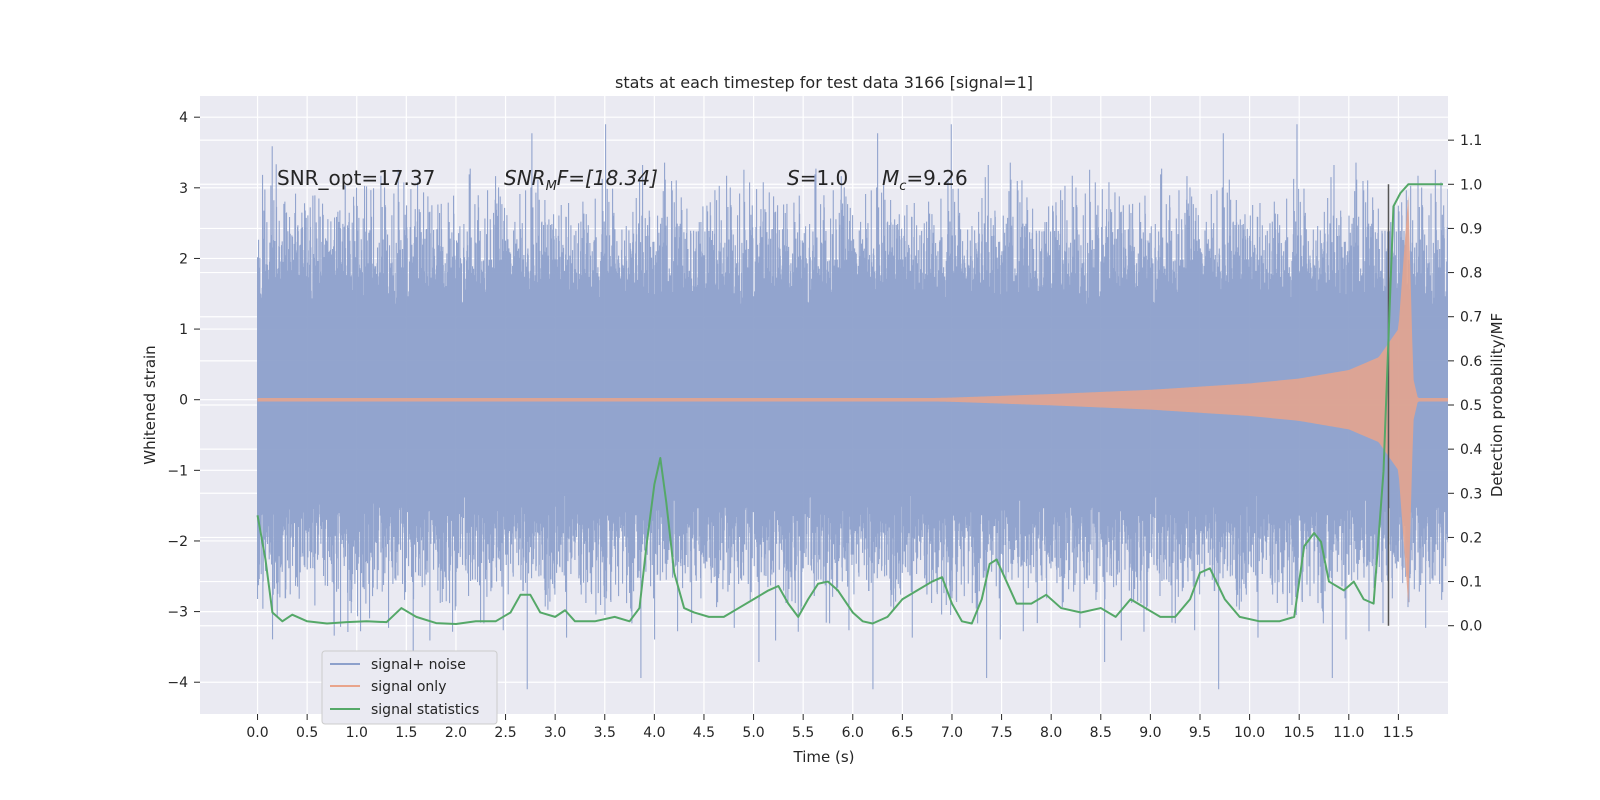 The image size is (1600, 800). I want to click on y-tick-label-right: 0.7, so click(1471, 318).